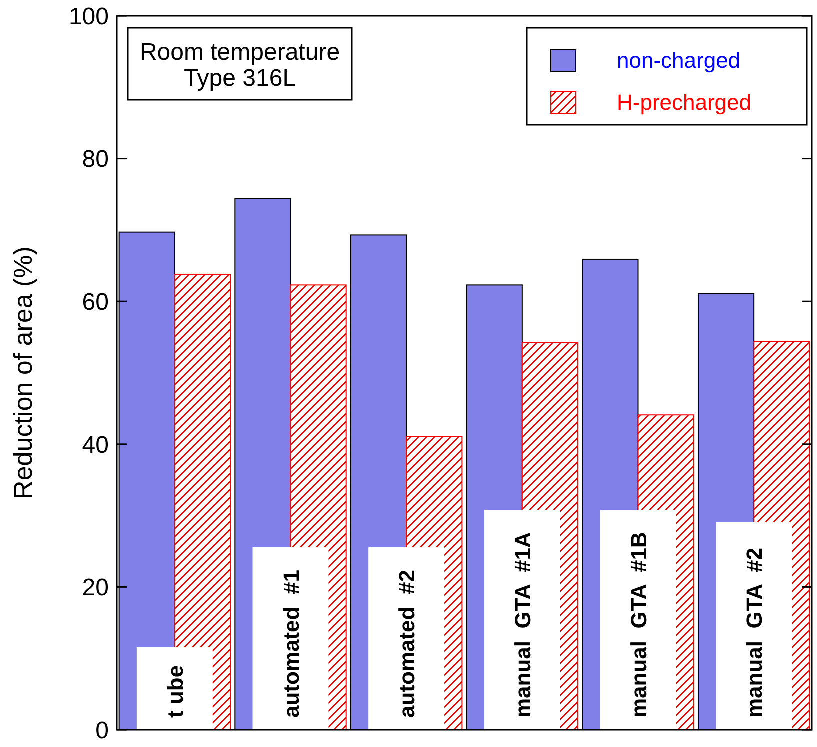 The image size is (817, 747). I want to click on y-tick-label: 0, so click(102, 730).